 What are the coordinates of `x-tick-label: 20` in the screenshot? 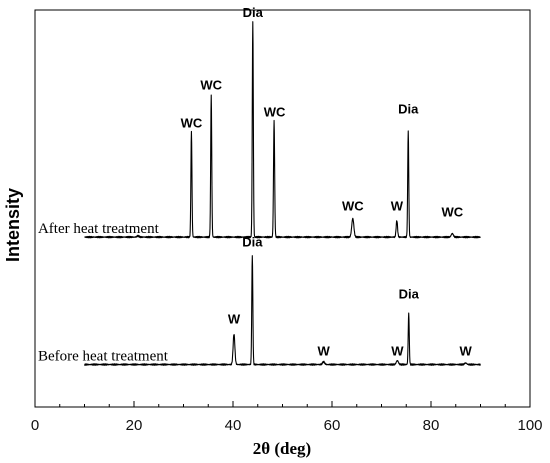 It's located at (134, 425).